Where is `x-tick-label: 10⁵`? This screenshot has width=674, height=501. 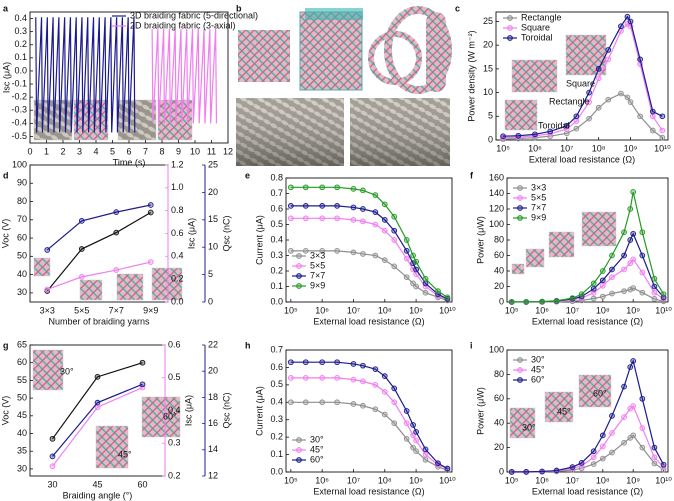
x-tick-label: 10⁵ is located at coordinates (512, 310).